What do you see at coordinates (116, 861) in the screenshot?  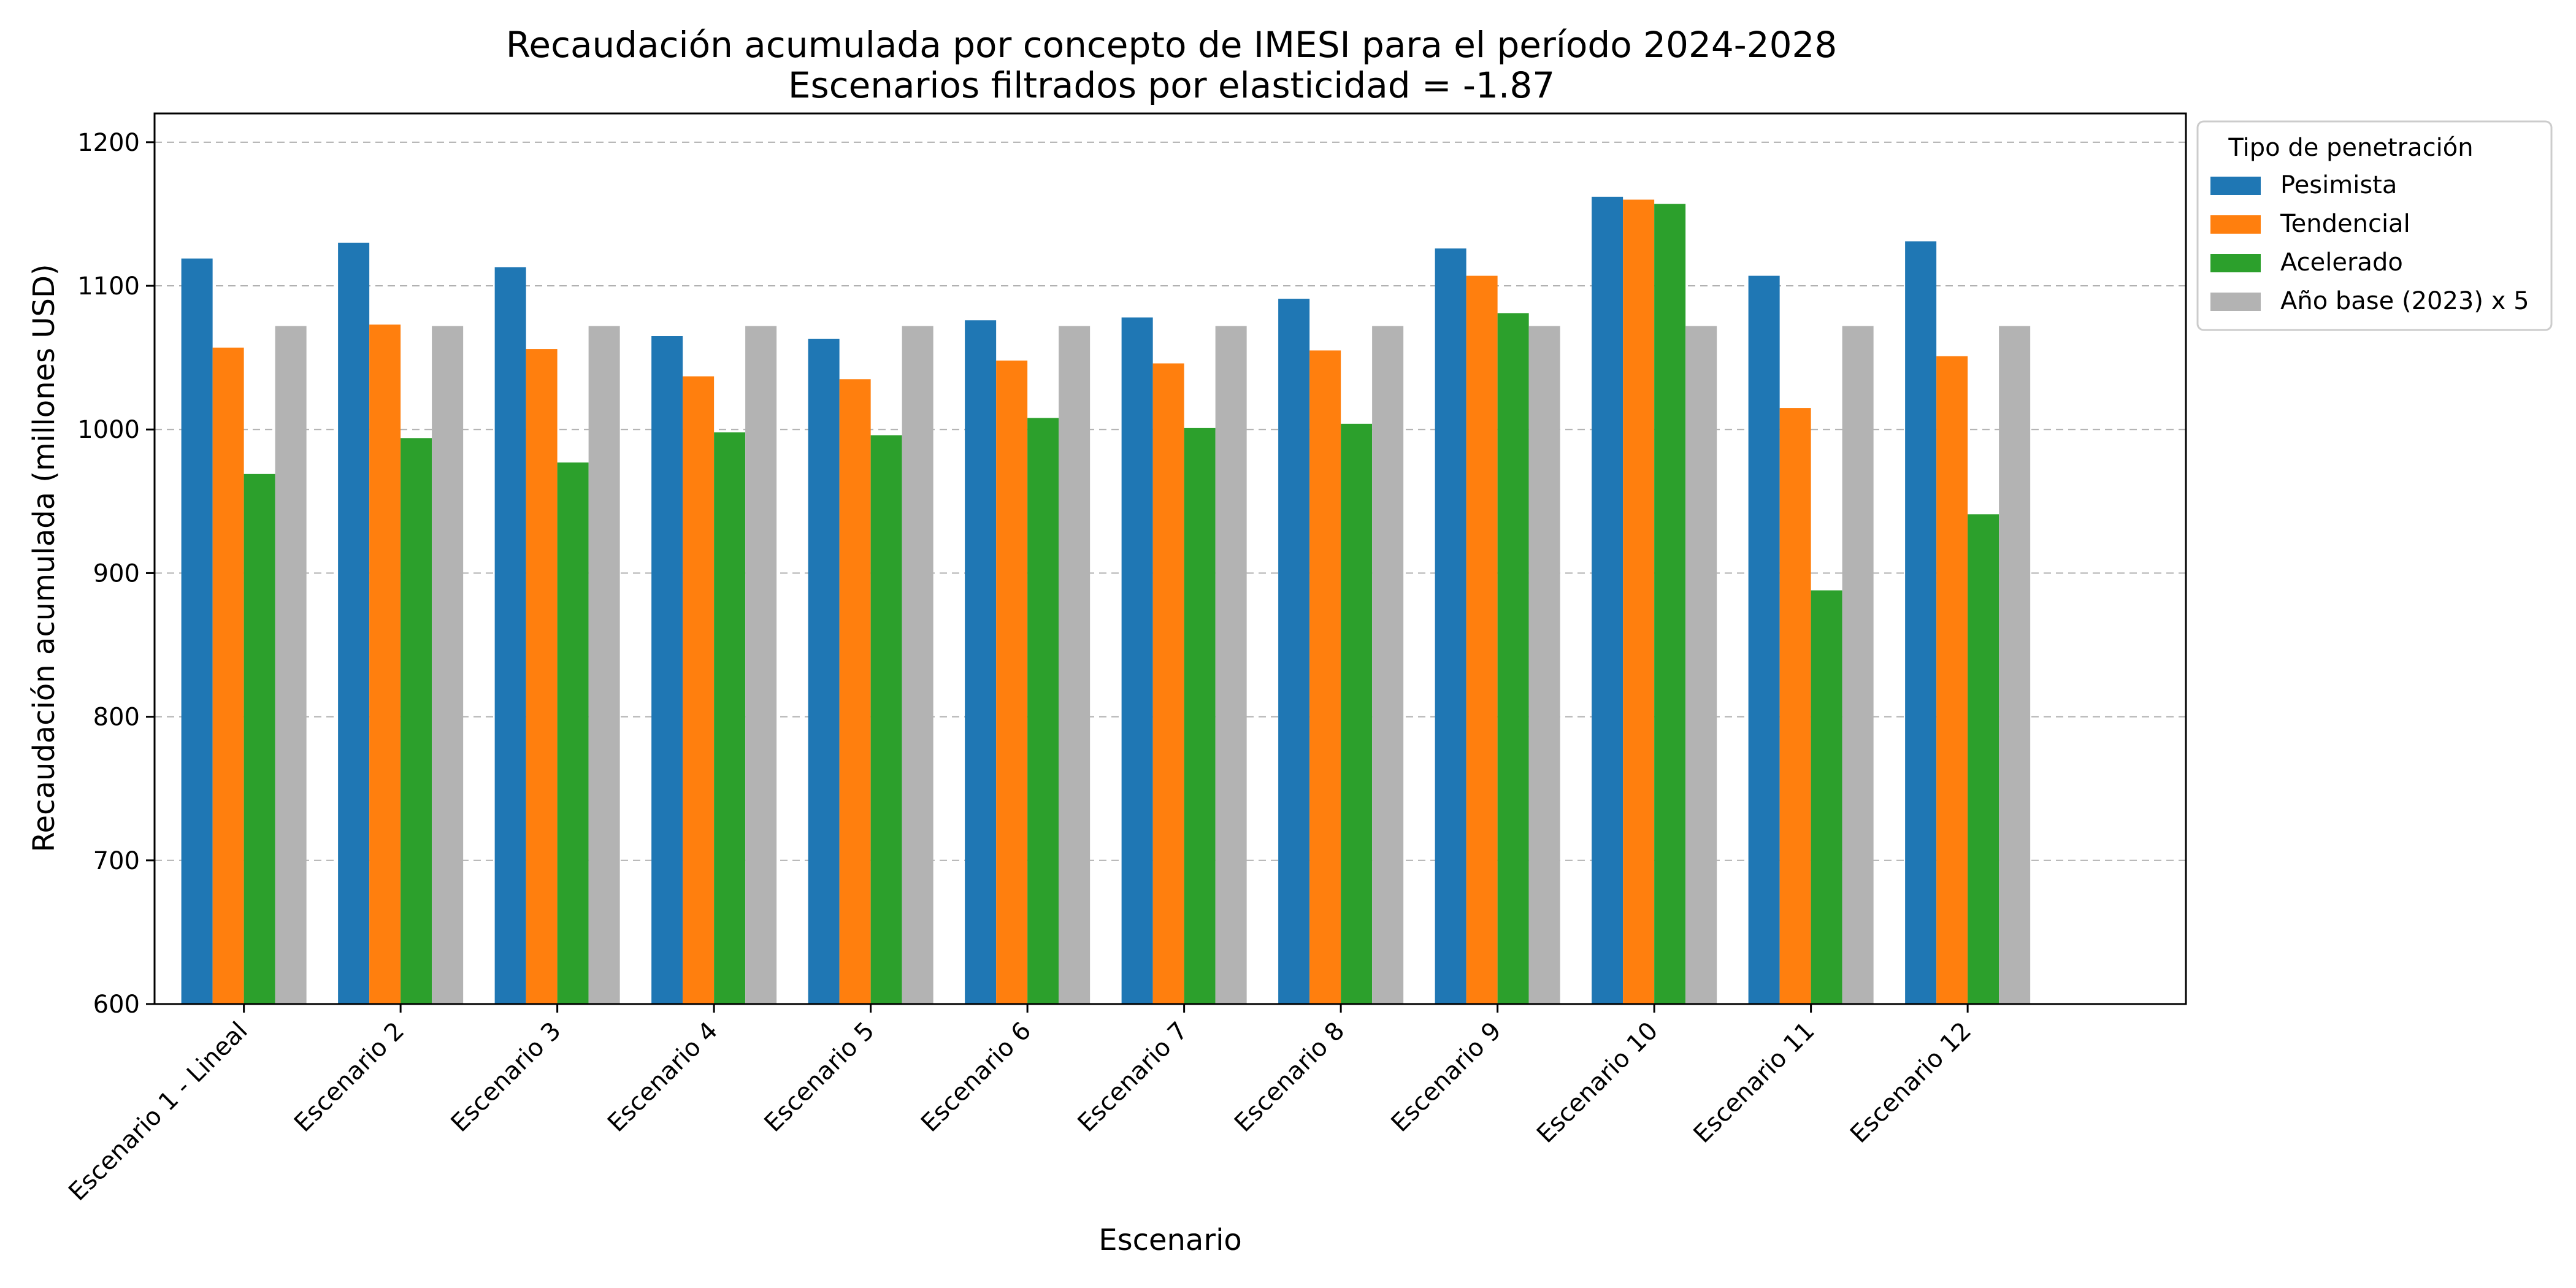 I see `y-tick-label: 700` at bounding box center [116, 861].